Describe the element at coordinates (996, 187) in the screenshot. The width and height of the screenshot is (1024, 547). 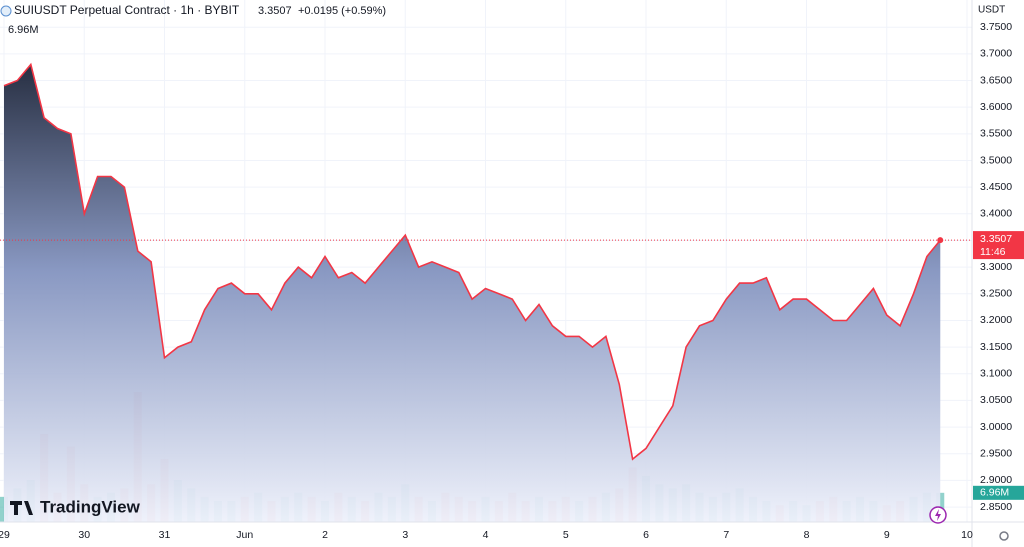
I see `y-tick-label: 3.4500` at that location.